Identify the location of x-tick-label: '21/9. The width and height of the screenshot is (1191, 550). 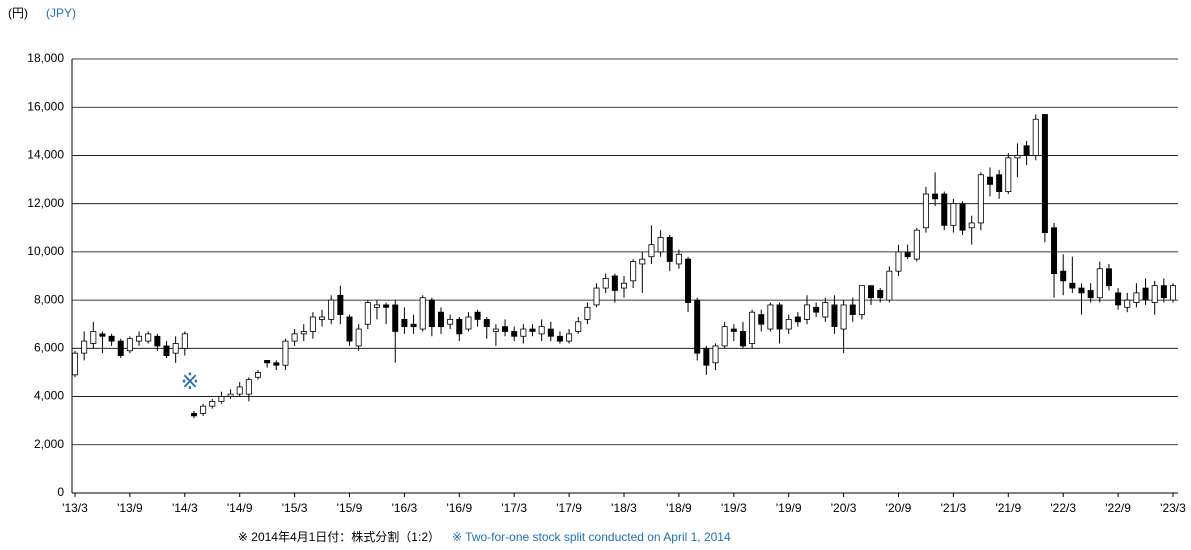
(1008, 508).